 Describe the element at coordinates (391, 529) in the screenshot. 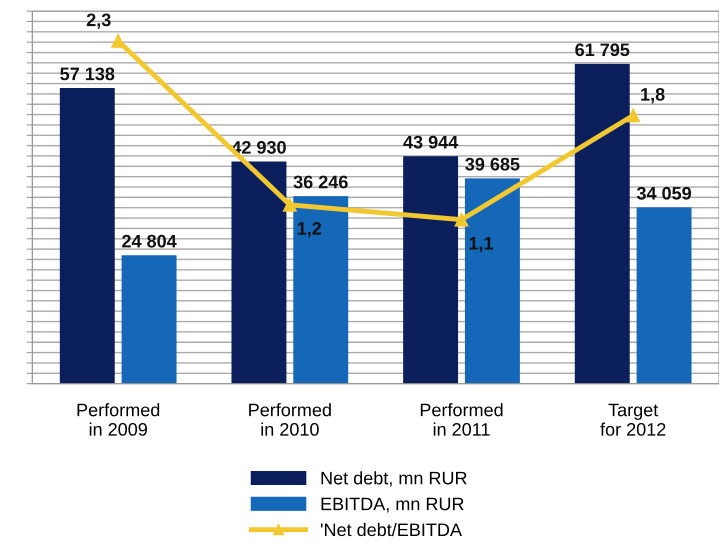

I see `legend-label: 'Net debt/EBITDA` at that location.